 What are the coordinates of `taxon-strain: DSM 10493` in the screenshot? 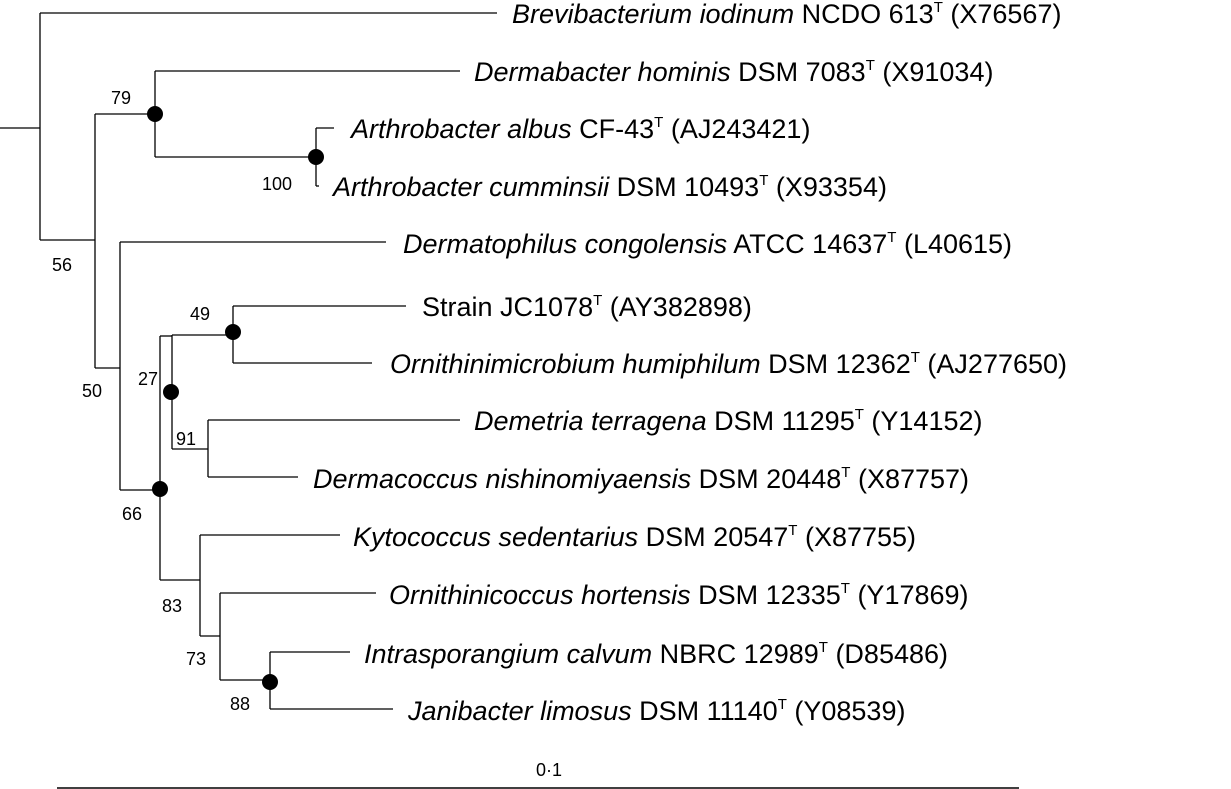 It's located at (688, 187).